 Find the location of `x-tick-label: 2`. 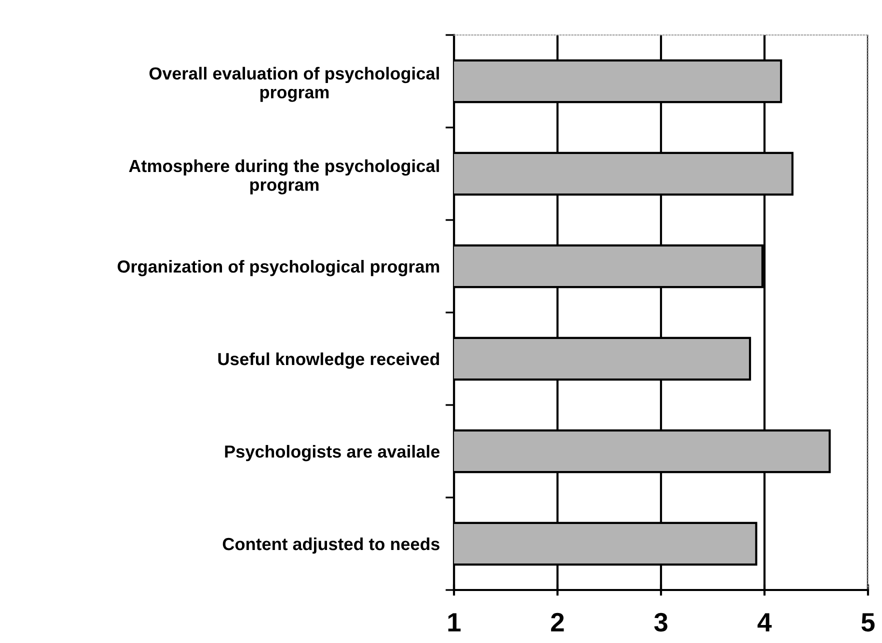

x-tick-label: 2 is located at coordinates (557, 622).